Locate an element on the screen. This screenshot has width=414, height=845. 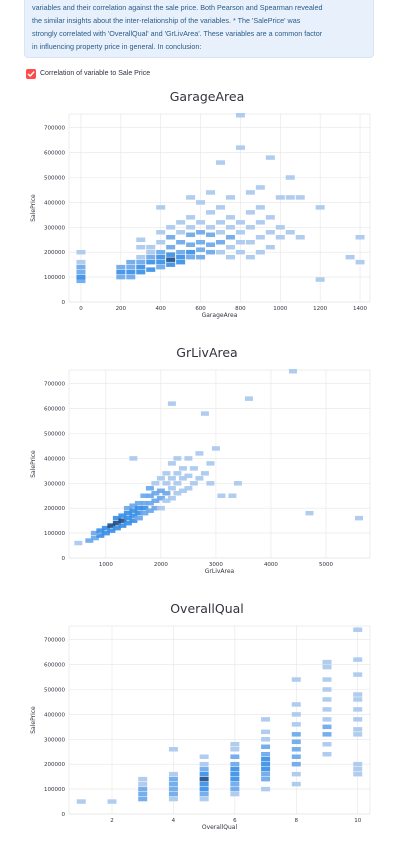
x-tick-label: 1200 is located at coordinates (320, 309).